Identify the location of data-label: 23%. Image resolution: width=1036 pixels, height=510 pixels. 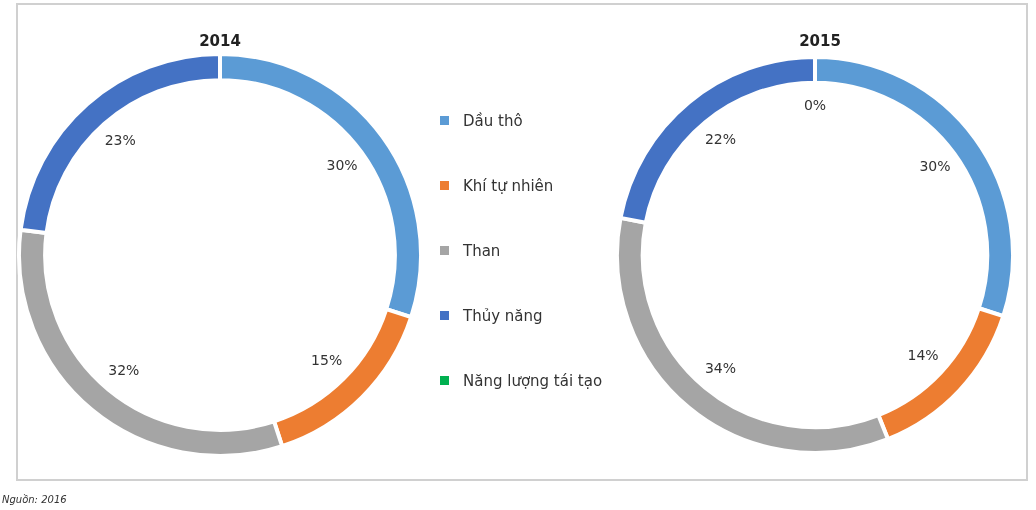
(120, 140).